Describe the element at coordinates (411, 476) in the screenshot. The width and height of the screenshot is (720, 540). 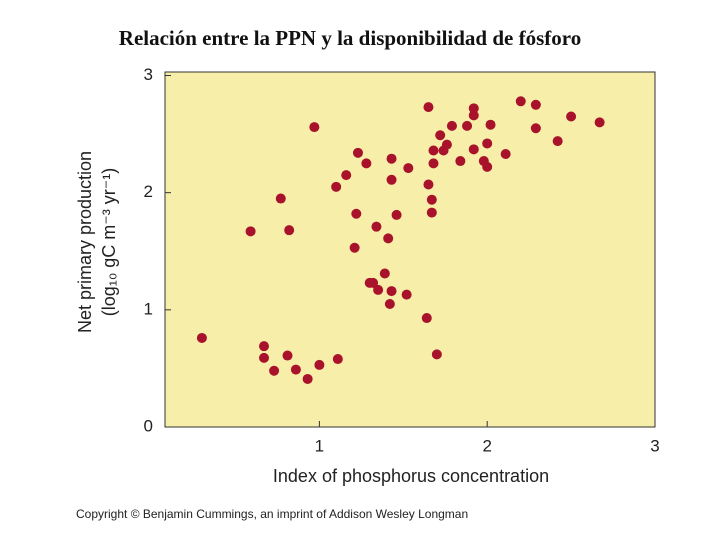
I see `x-axis-label: Index of phosphorus concentration` at that location.